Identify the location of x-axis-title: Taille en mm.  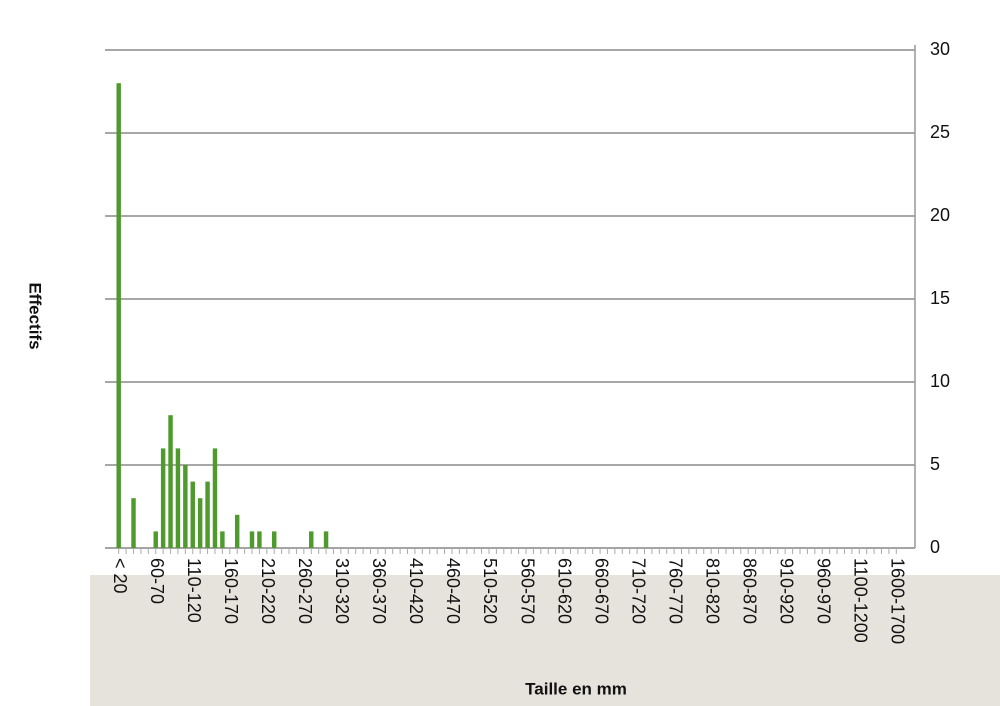
(576, 688).